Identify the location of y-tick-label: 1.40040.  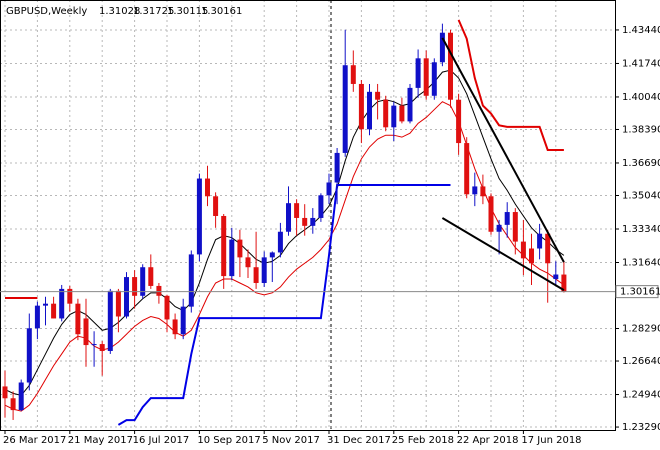
(641, 97).